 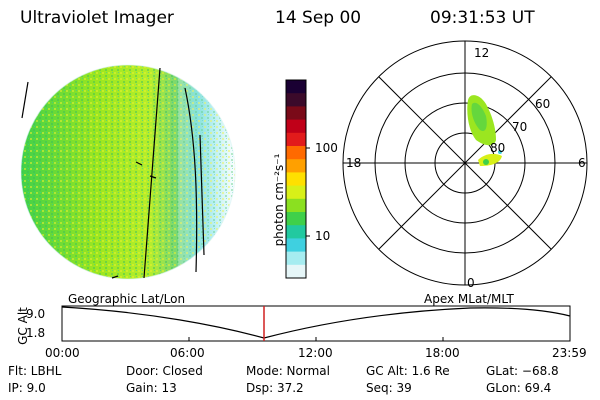 What do you see at coordinates (164, 371) in the screenshot?
I see `info-door: Door: Closed` at bounding box center [164, 371].